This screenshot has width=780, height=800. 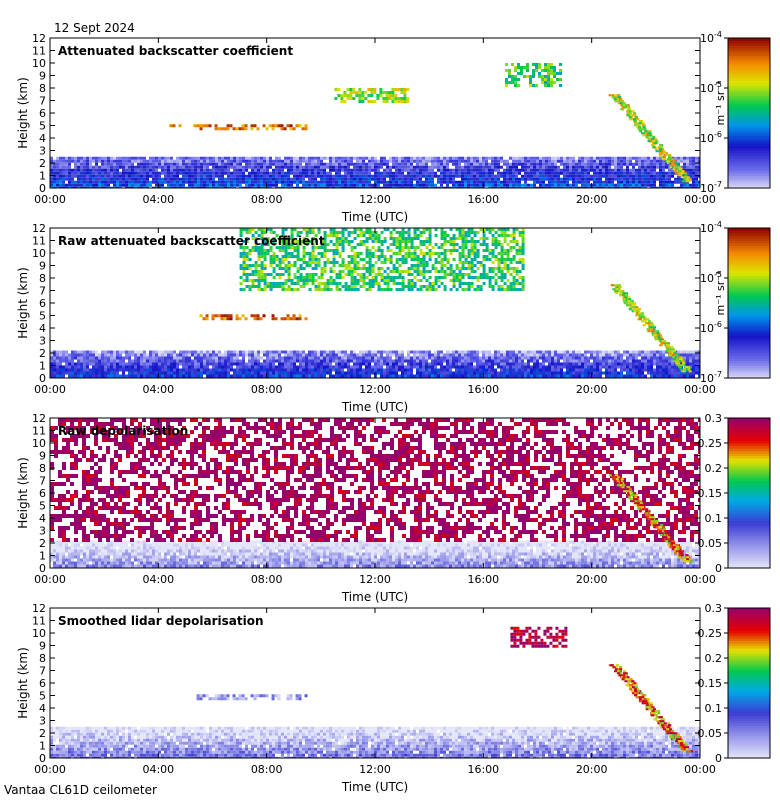 I want to click on feature-elevated-layer-5-km-early, so click(x=175, y=126).